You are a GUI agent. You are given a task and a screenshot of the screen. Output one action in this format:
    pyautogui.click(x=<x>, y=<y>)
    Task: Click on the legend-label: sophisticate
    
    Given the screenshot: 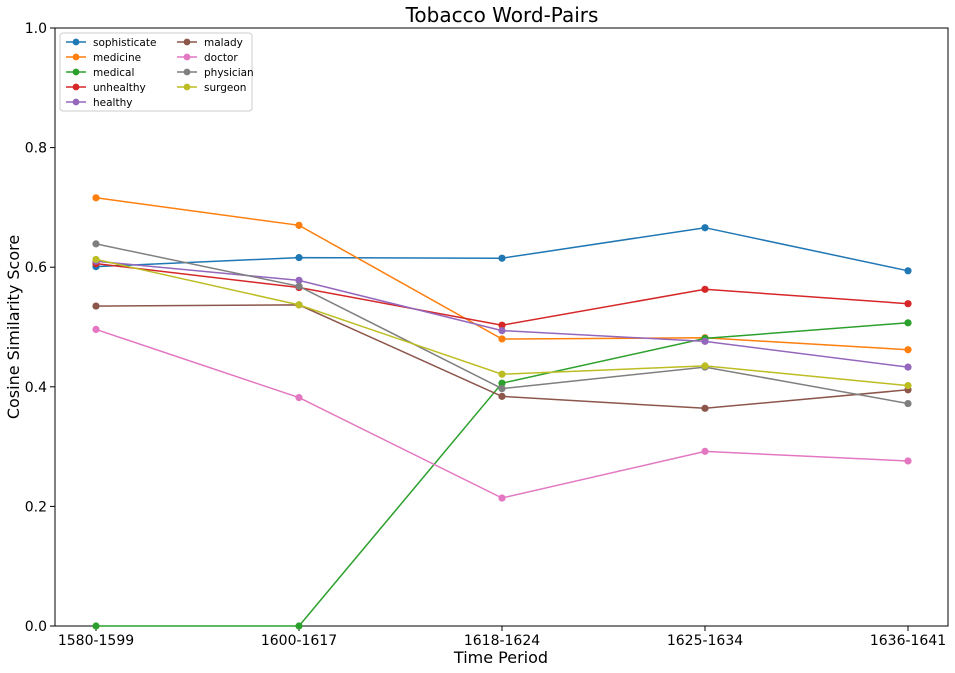 What is the action you would take?
    pyautogui.click(x=124, y=43)
    